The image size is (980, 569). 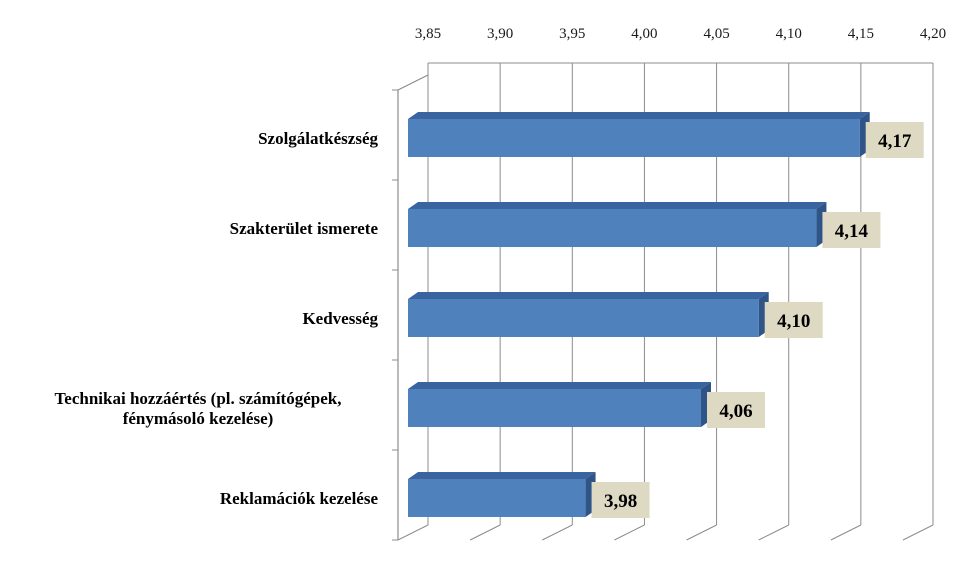 I want to click on value-label: 4,17, so click(x=895, y=141).